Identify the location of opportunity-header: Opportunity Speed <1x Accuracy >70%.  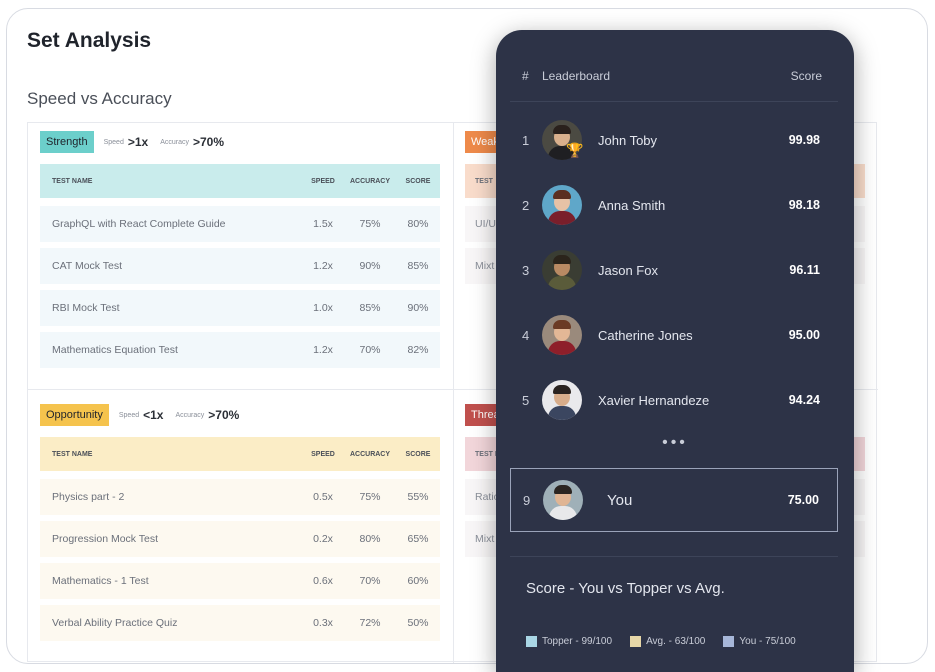
(145, 415).